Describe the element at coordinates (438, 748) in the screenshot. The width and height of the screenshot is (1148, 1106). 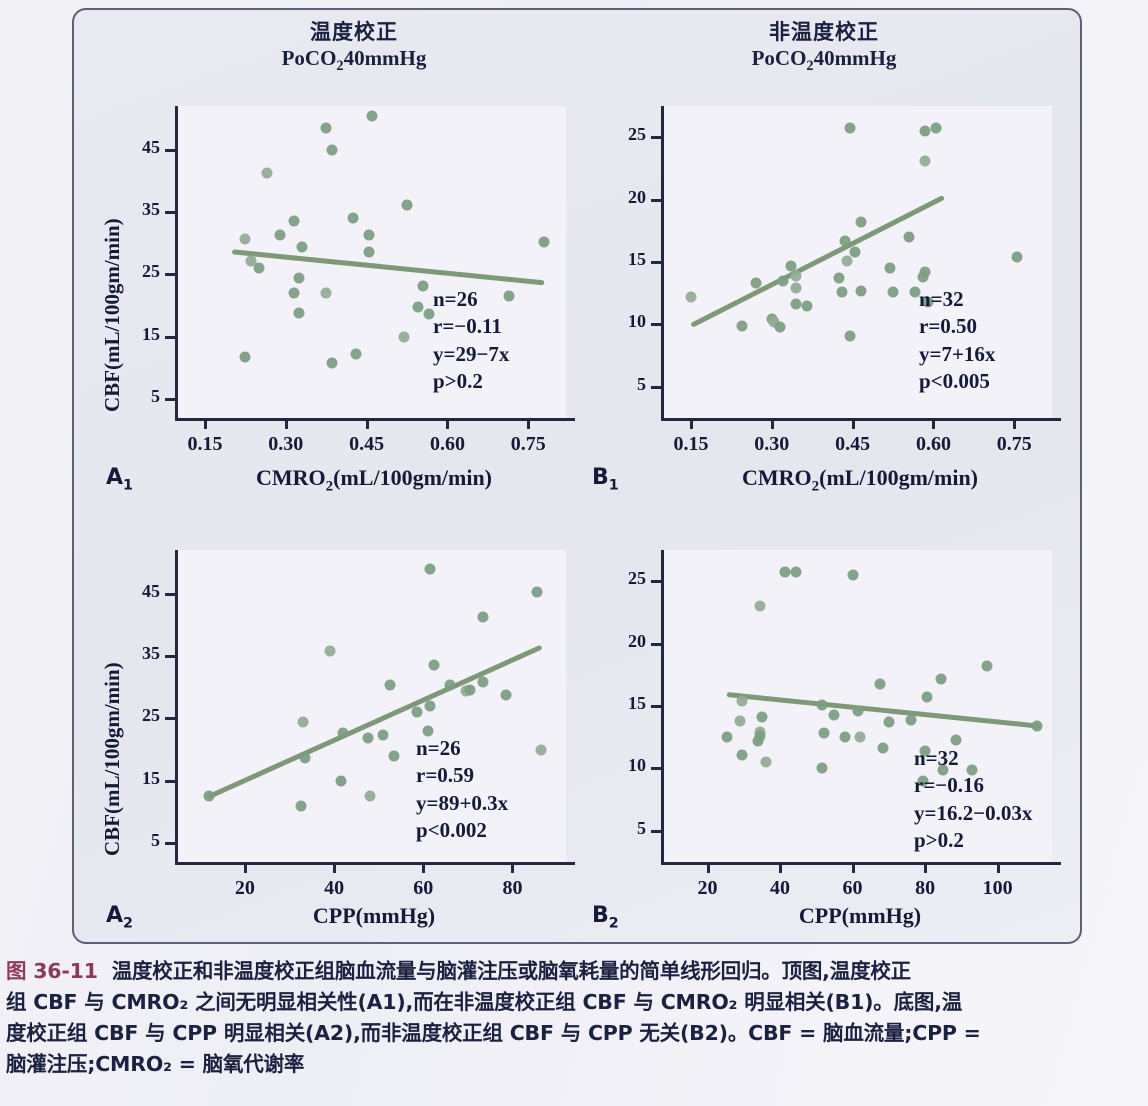
I see `stat-line: n=26` at that location.